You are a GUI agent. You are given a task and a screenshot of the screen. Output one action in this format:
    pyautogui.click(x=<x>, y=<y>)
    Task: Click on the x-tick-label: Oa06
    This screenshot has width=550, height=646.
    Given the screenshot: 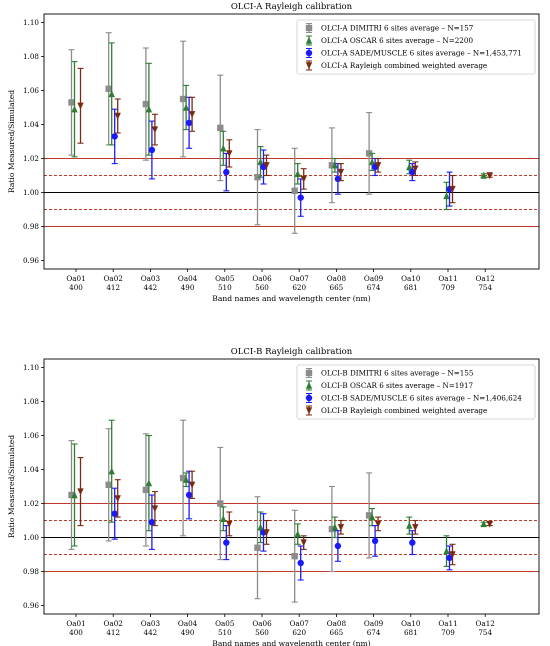 What is the action you would take?
    pyautogui.click(x=262, y=623)
    